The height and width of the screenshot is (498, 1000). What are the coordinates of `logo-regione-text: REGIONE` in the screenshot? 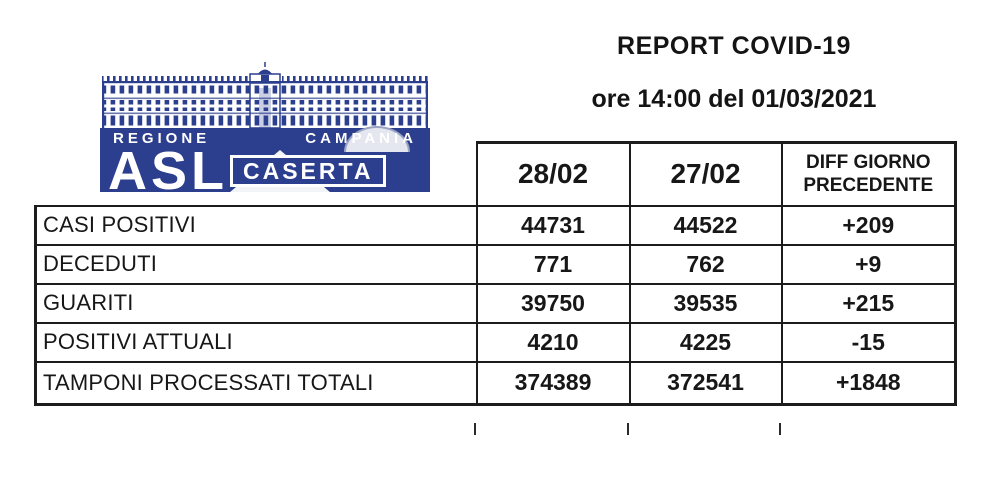 It's located at (162, 138).